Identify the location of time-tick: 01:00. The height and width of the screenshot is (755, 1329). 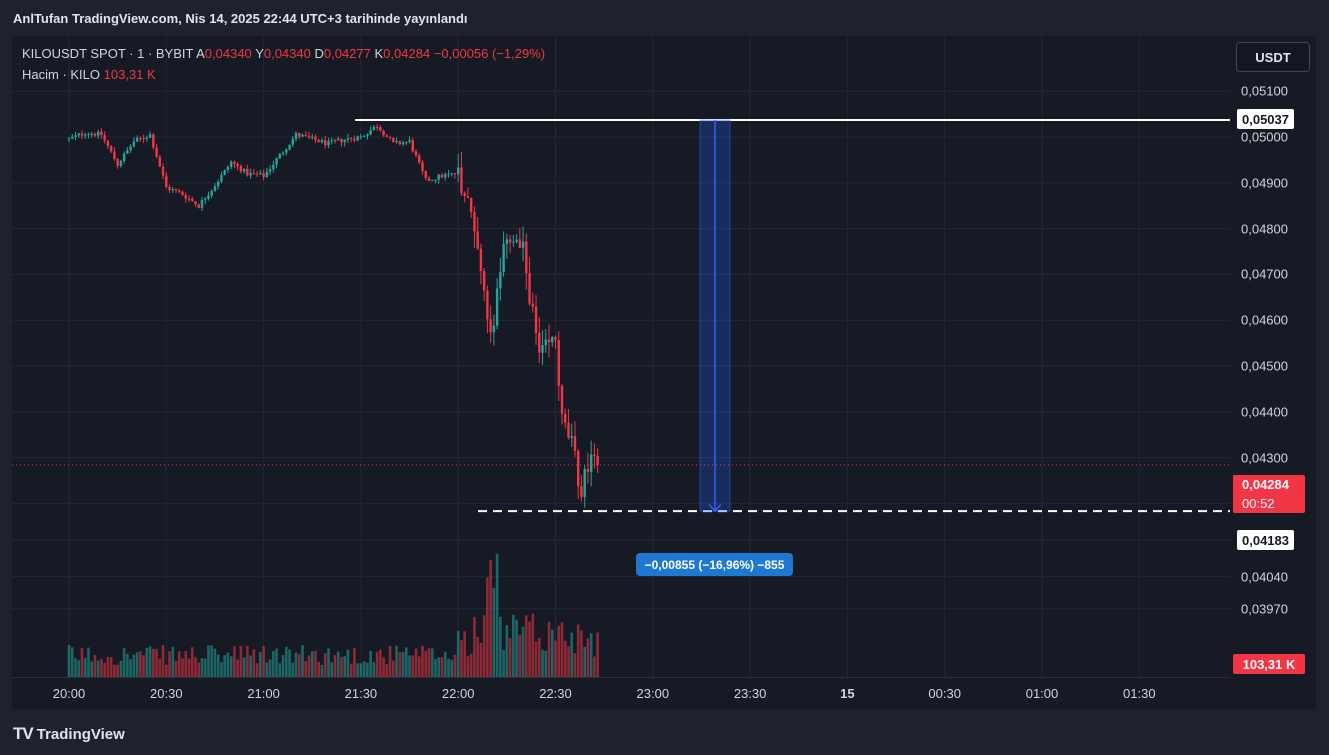
(1042, 693).